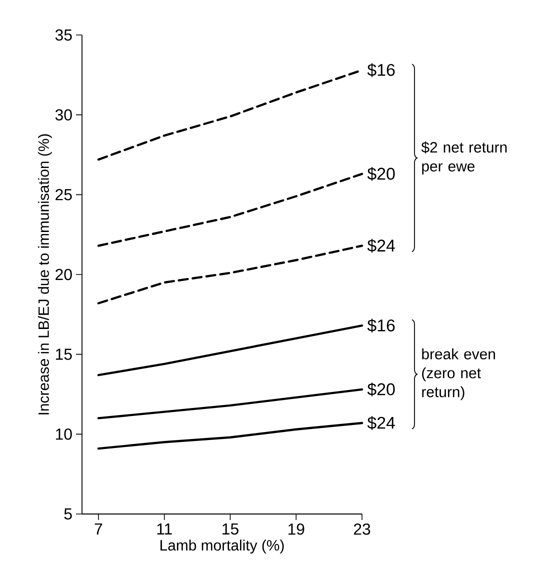 This screenshot has height=568, width=543. I want to click on y-tick-label: 30, so click(63, 114).